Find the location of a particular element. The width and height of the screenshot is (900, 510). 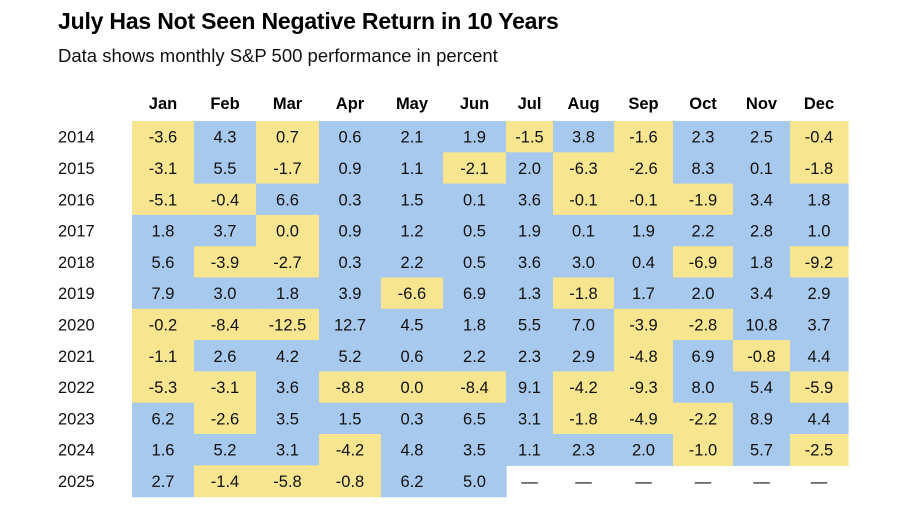

cell-value-2014-jul: -1.5 is located at coordinates (529, 138).